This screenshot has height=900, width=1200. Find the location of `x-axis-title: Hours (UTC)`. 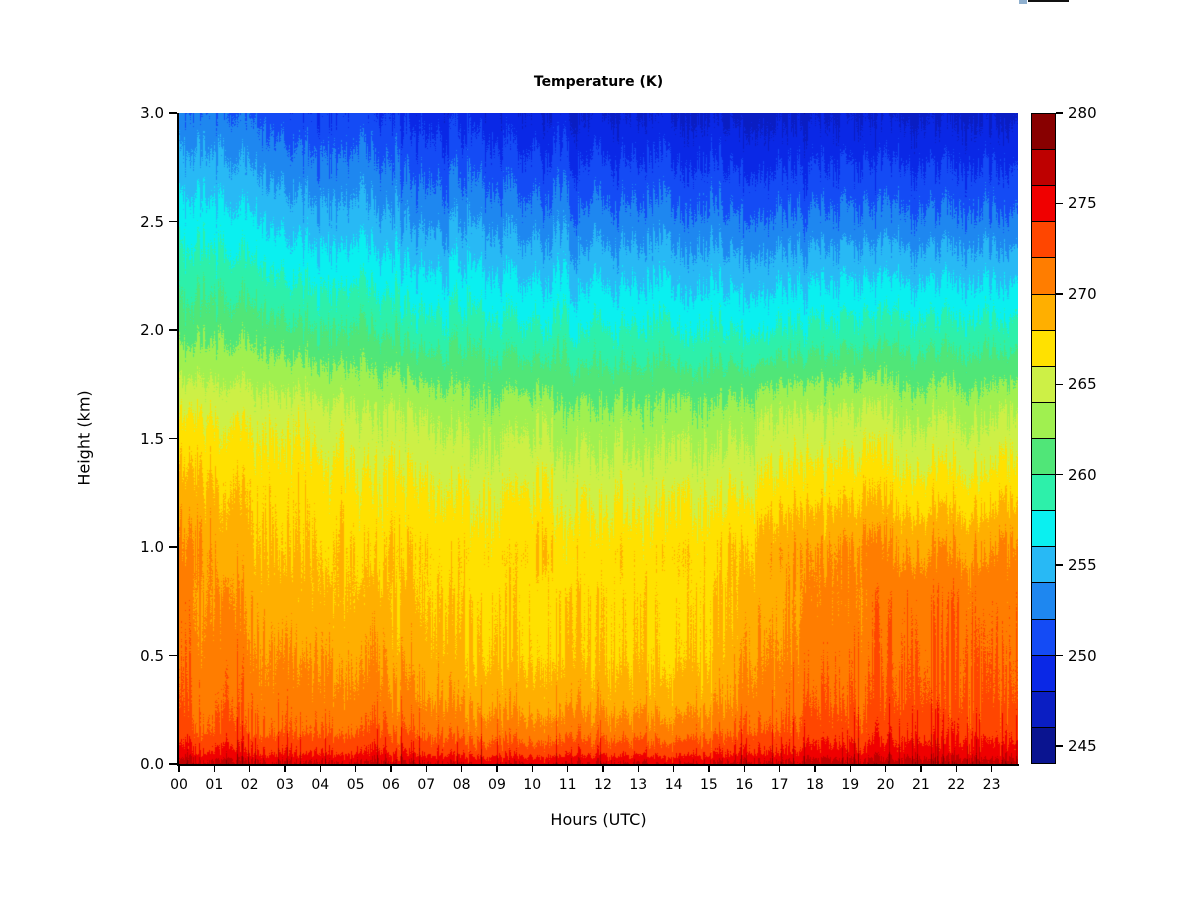

x-axis-title: Hours (UTC) is located at coordinates (598, 819).